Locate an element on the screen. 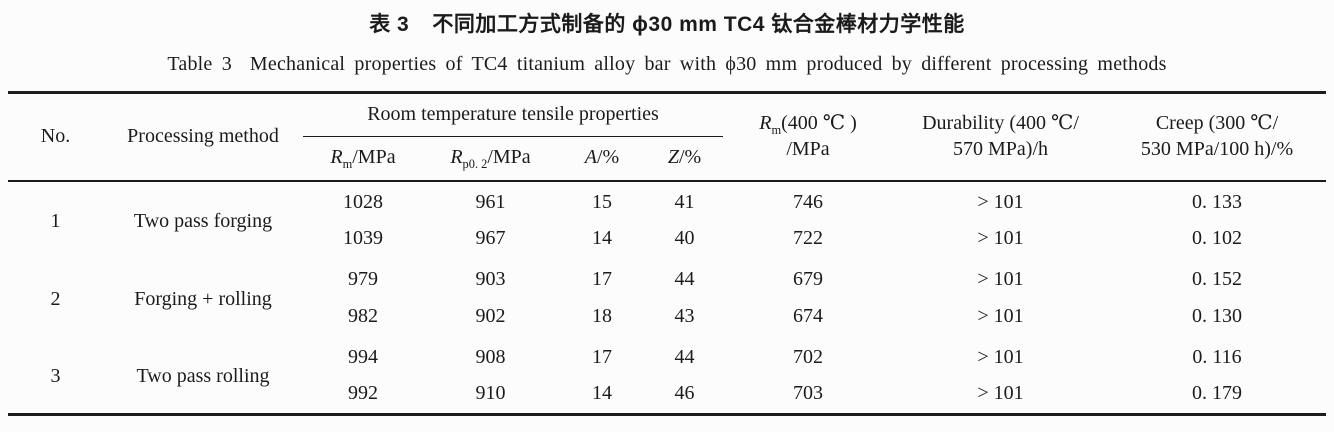 Image resolution: width=1334 pixels, height=432 pixels. cell-no: 1 is located at coordinates (55, 221).